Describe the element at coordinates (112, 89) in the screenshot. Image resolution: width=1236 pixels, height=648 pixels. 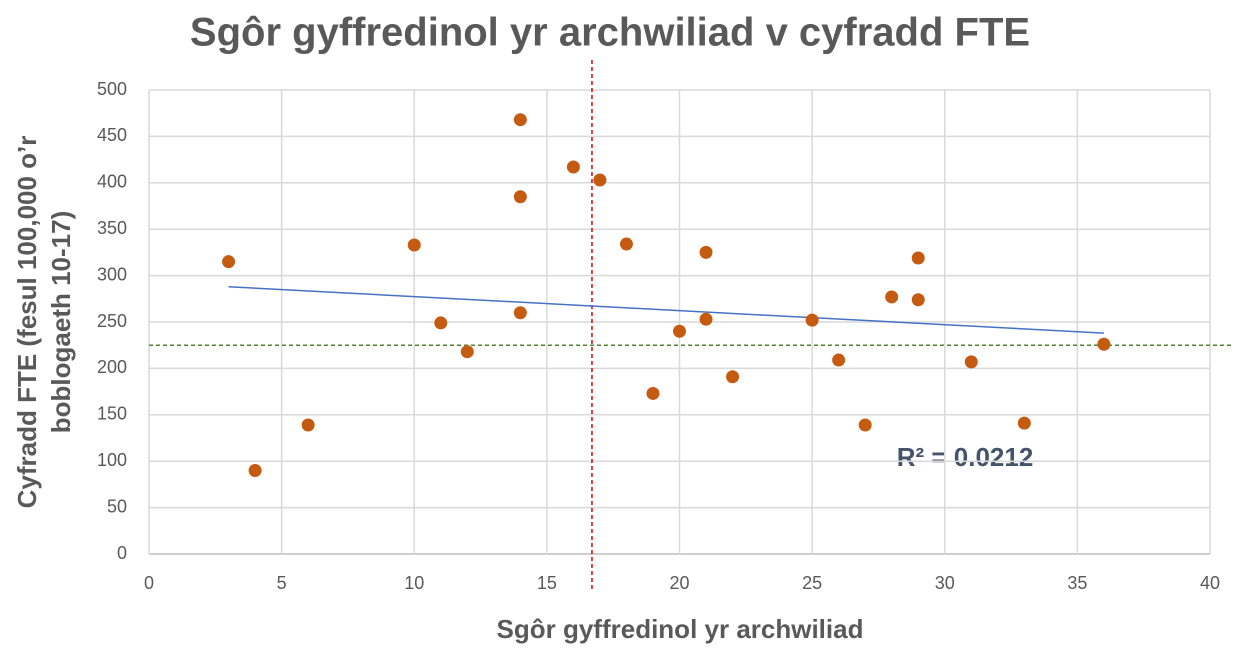
I see `y-tick-label: 500` at that location.